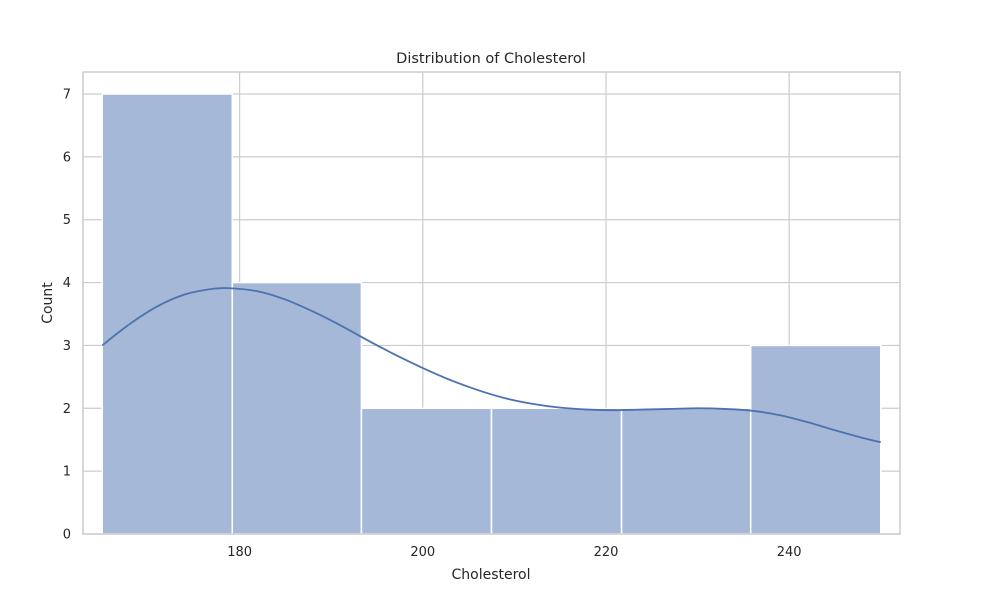 This screenshot has height=600, width=1000. What do you see at coordinates (67, 95) in the screenshot?
I see `y-tick-label: 7` at bounding box center [67, 95].